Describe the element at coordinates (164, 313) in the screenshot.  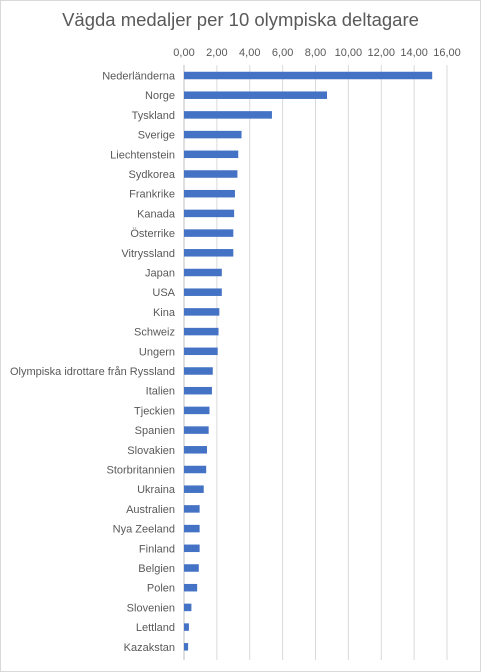
I see `category-label: Kina` at that location.